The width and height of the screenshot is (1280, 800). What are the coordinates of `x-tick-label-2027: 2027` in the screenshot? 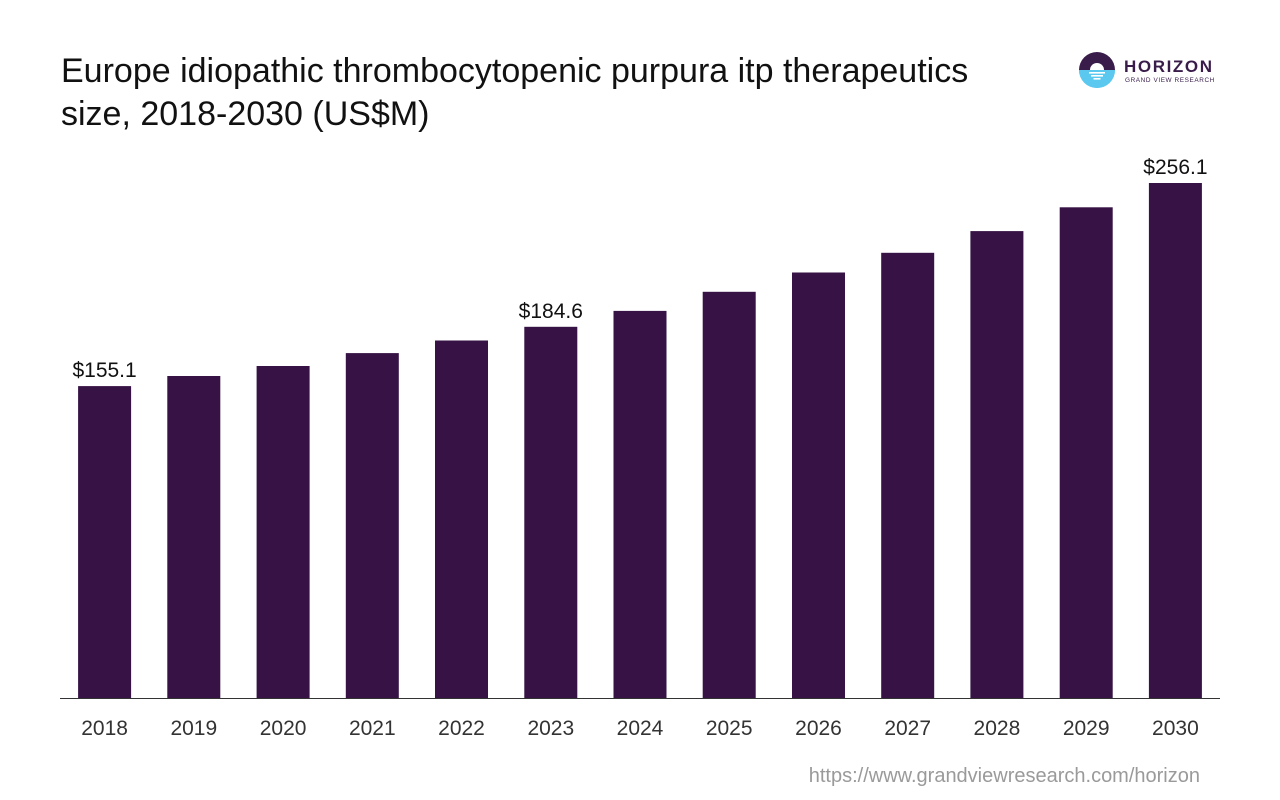 It's located at (907, 728).